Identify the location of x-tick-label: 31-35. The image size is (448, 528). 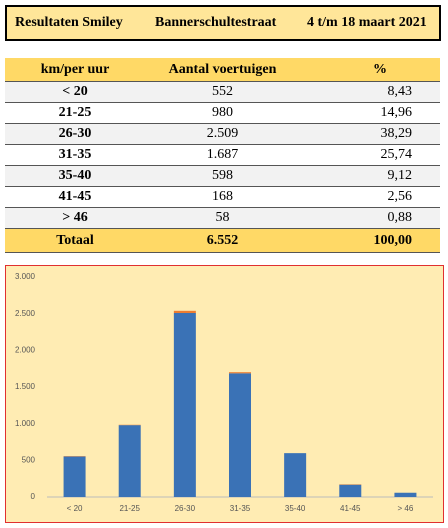
(240, 508).